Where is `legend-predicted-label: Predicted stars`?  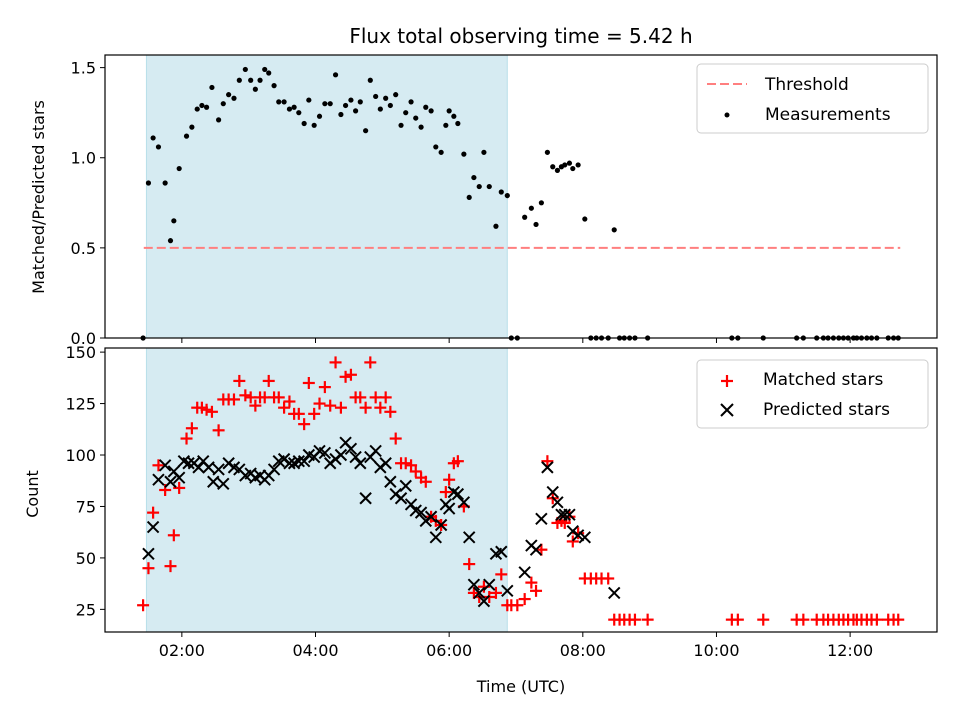
legend-predicted-label: Predicted stars is located at coordinates (826, 410).